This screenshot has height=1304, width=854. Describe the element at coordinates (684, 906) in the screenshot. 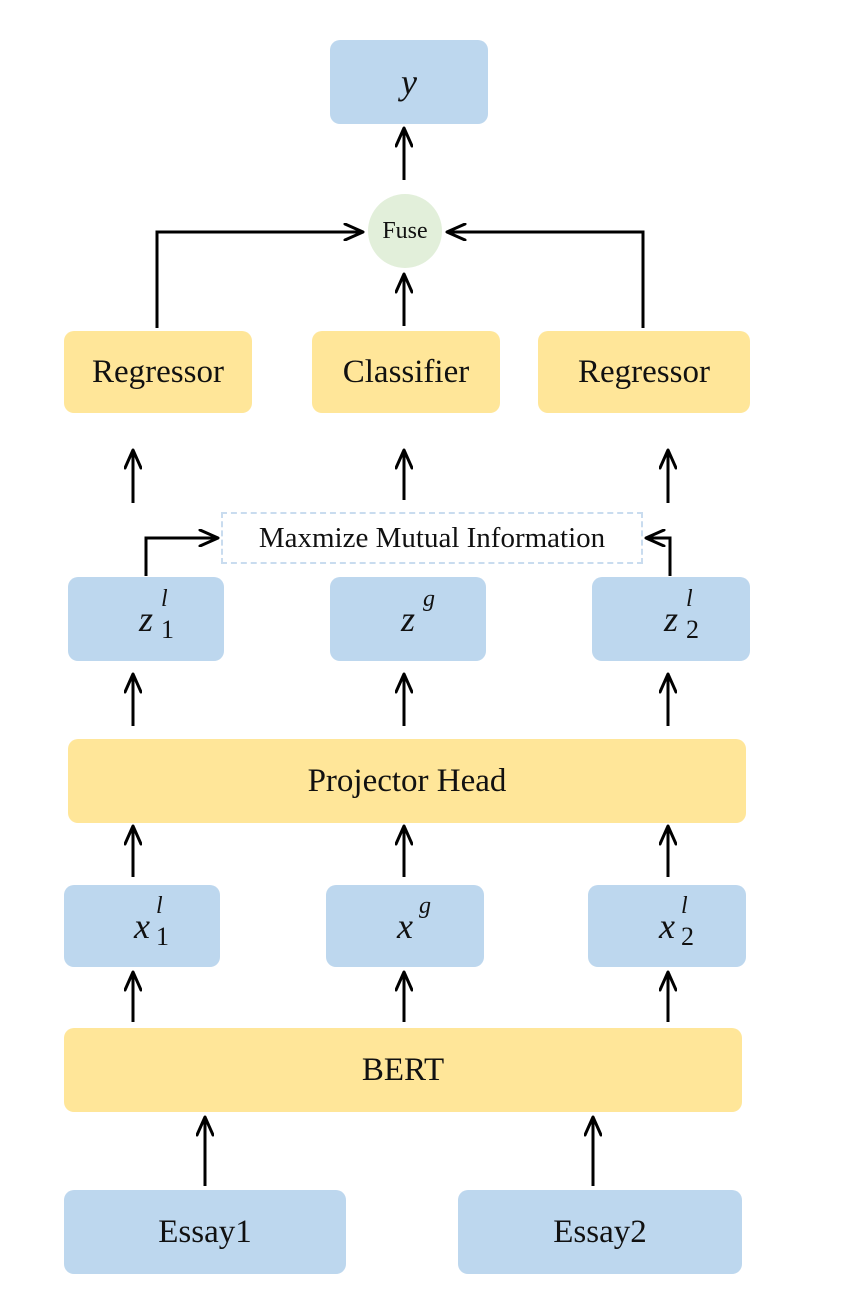

I see `x-local-2-sup: l` at that location.